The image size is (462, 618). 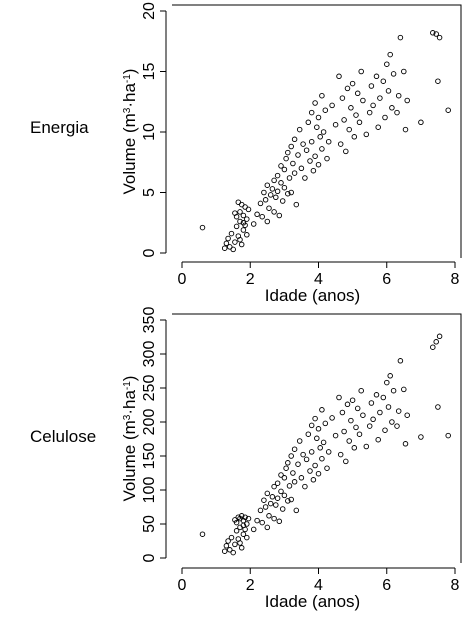 What do you see at coordinates (312, 601) in the screenshot?
I see `x-axis-title: Idade (anos)` at bounding box center [312, 601].